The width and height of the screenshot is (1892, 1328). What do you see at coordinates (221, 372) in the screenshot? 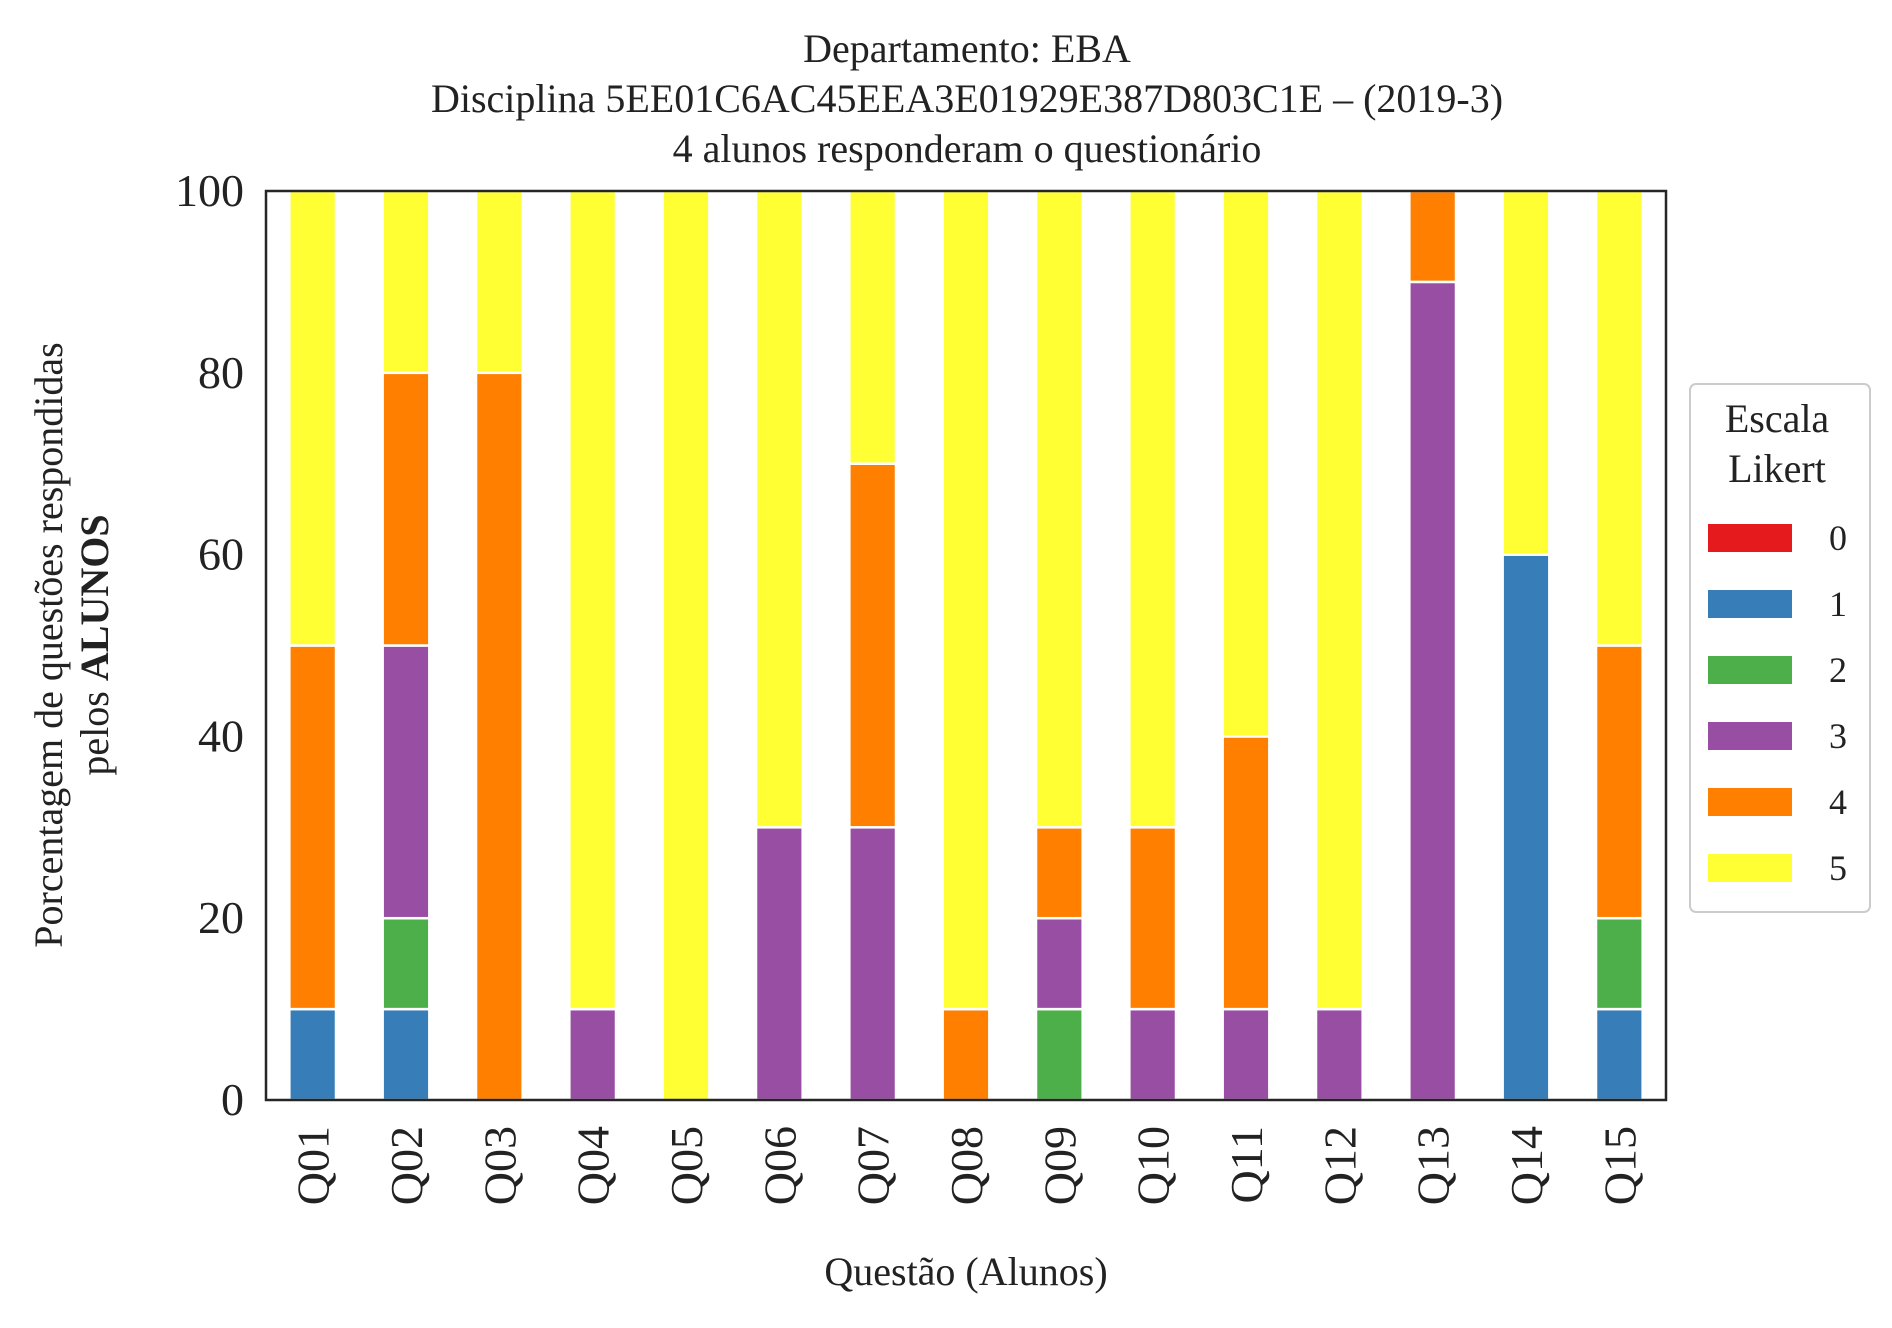
I see `y-tick-label: 80` at bounding box center [221, 372].